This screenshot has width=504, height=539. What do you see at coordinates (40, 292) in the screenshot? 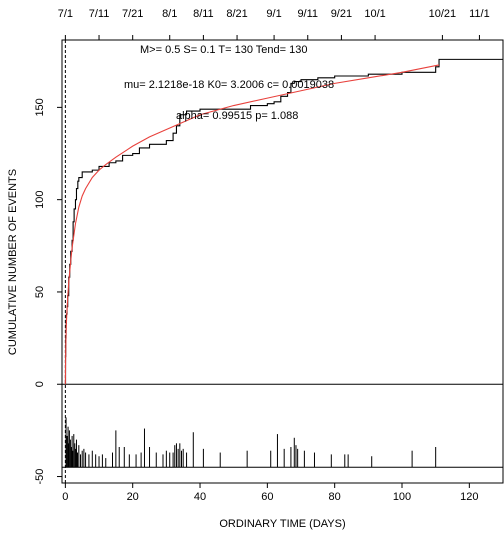
I see `y-tick-label: 50` at bounding box center [40, 292].